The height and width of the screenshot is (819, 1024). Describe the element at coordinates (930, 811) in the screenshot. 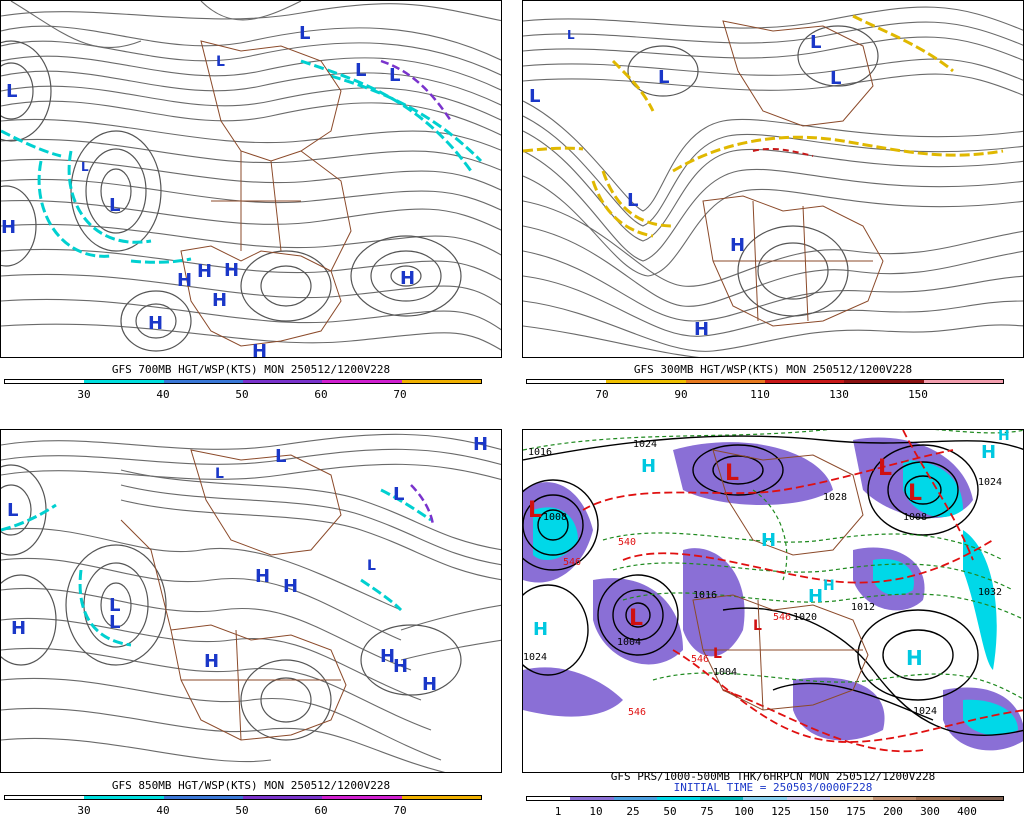

I see `tick-label: 300` at that location.